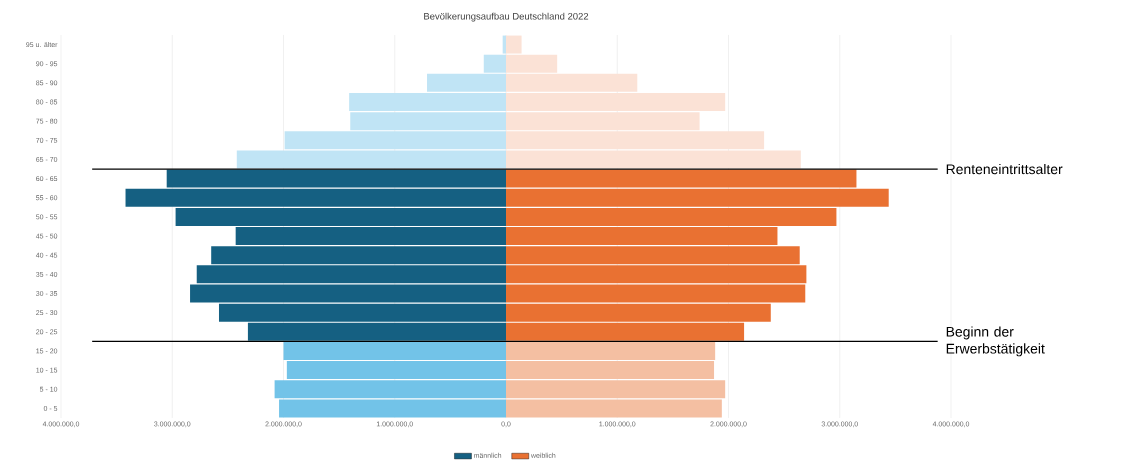 Image resolution: width=1134 pixels, height=462 pixels. Describe the element at coordinates (995, 341) in the screenshot. I see `ref-line-label: Beginn der Erwerbstätigkeit` at that location.